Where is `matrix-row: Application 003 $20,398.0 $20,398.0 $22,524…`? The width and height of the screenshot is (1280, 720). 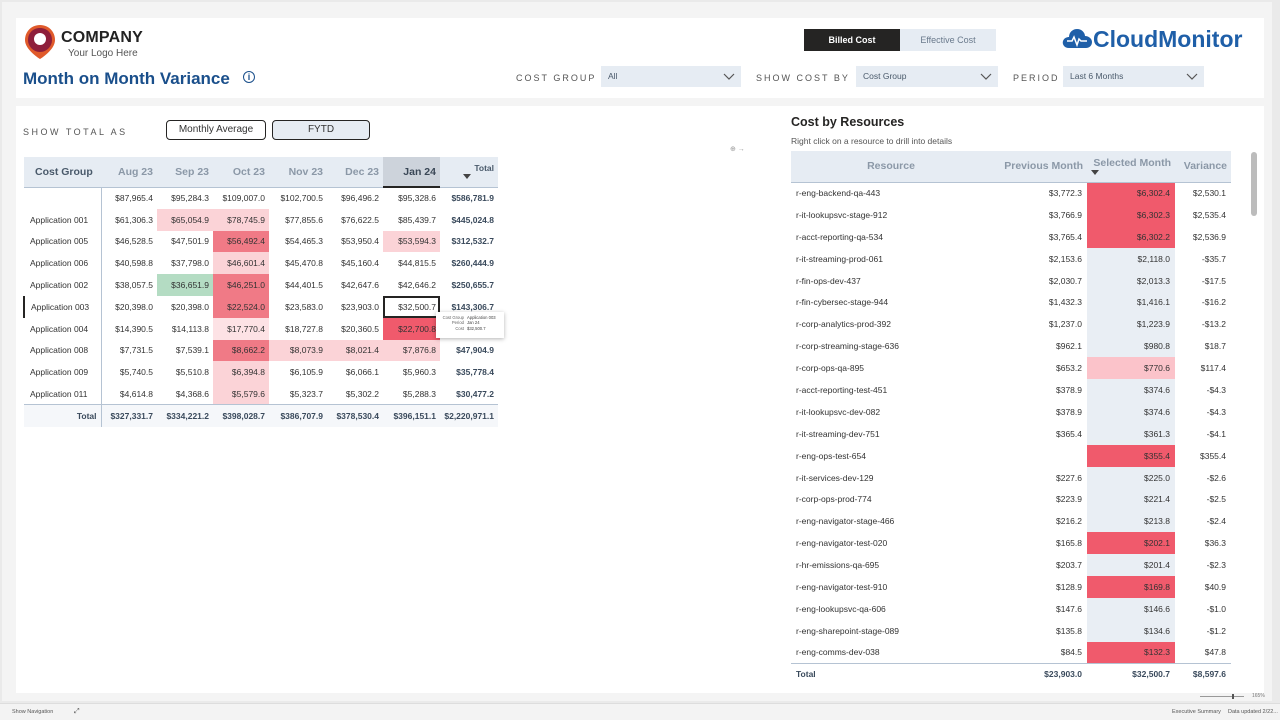 matrix-row: Application 003 $20,398.0 $20,398.0 $22,524… is located at coordinates (260, 306).